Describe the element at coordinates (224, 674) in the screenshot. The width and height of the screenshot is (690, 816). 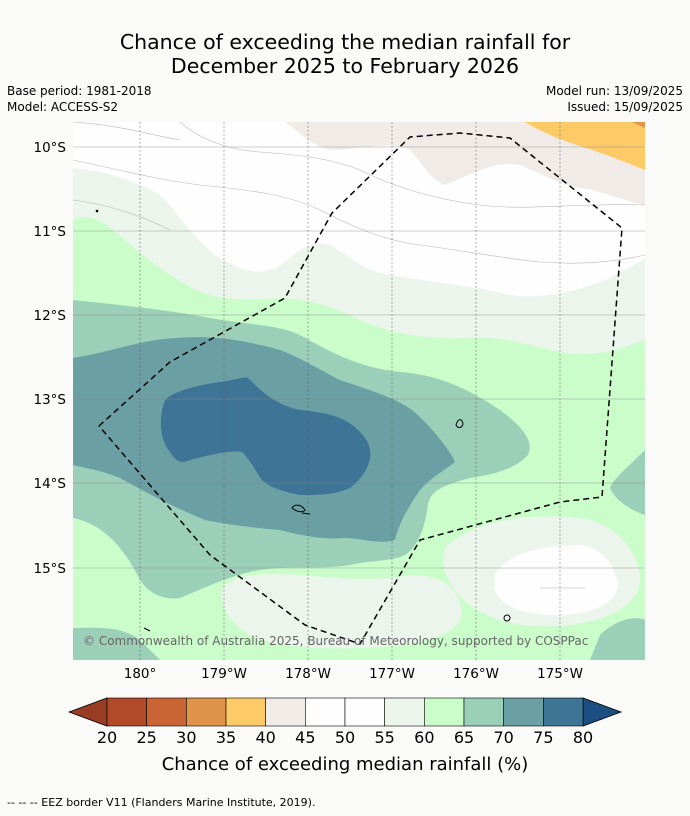
I see `lon-label: 179°W` at that location.